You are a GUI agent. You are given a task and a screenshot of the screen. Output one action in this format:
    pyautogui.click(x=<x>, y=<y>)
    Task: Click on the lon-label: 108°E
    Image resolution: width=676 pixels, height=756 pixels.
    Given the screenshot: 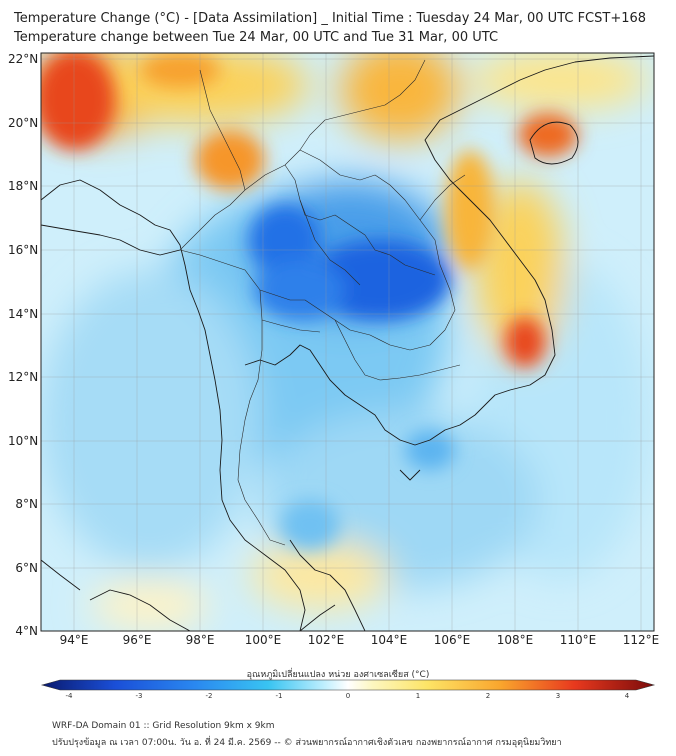 What is the action you would take?
    pyautogui.click(x=515, y=640)
    